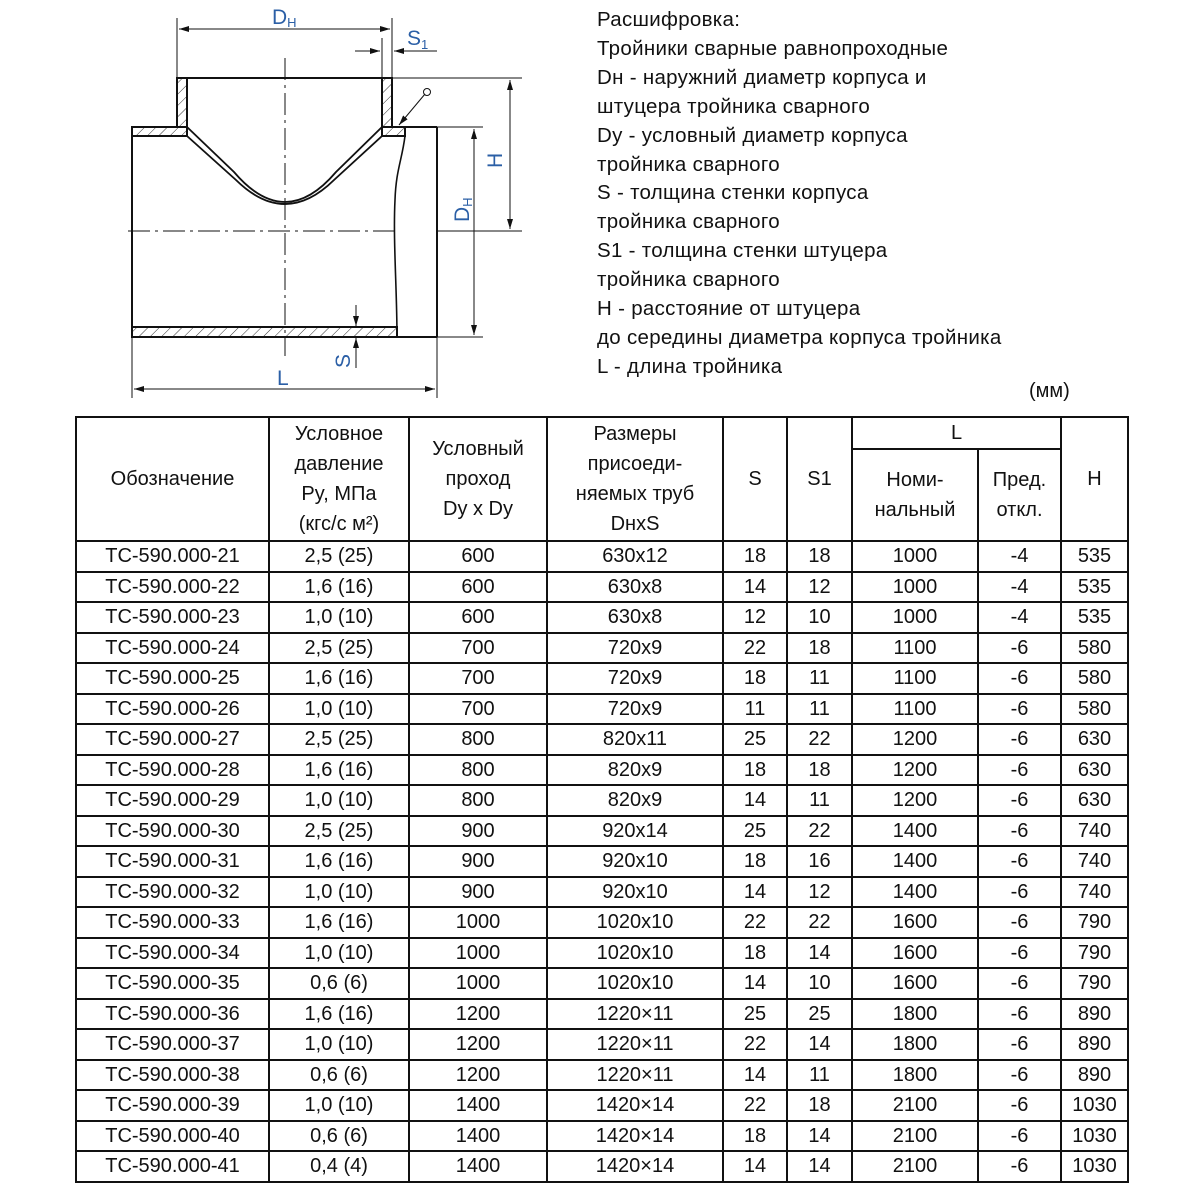 The height and width of the screenshot is (1195, 1200). Describe the element at coordinates (635, 464) in the screenshot. I see `header-line: присоеди-` at that location.